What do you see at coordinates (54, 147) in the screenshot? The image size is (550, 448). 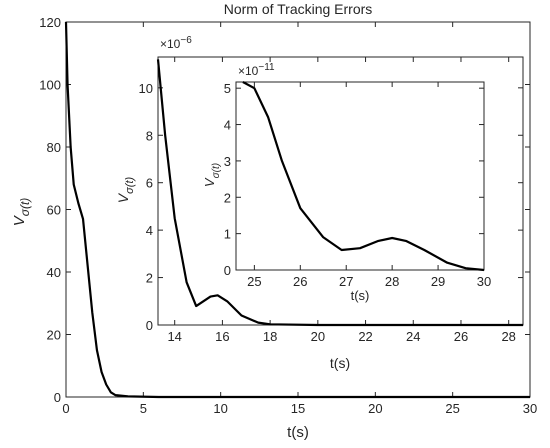 I see `y-tick-label: 80` at bounding box center [54, 147].